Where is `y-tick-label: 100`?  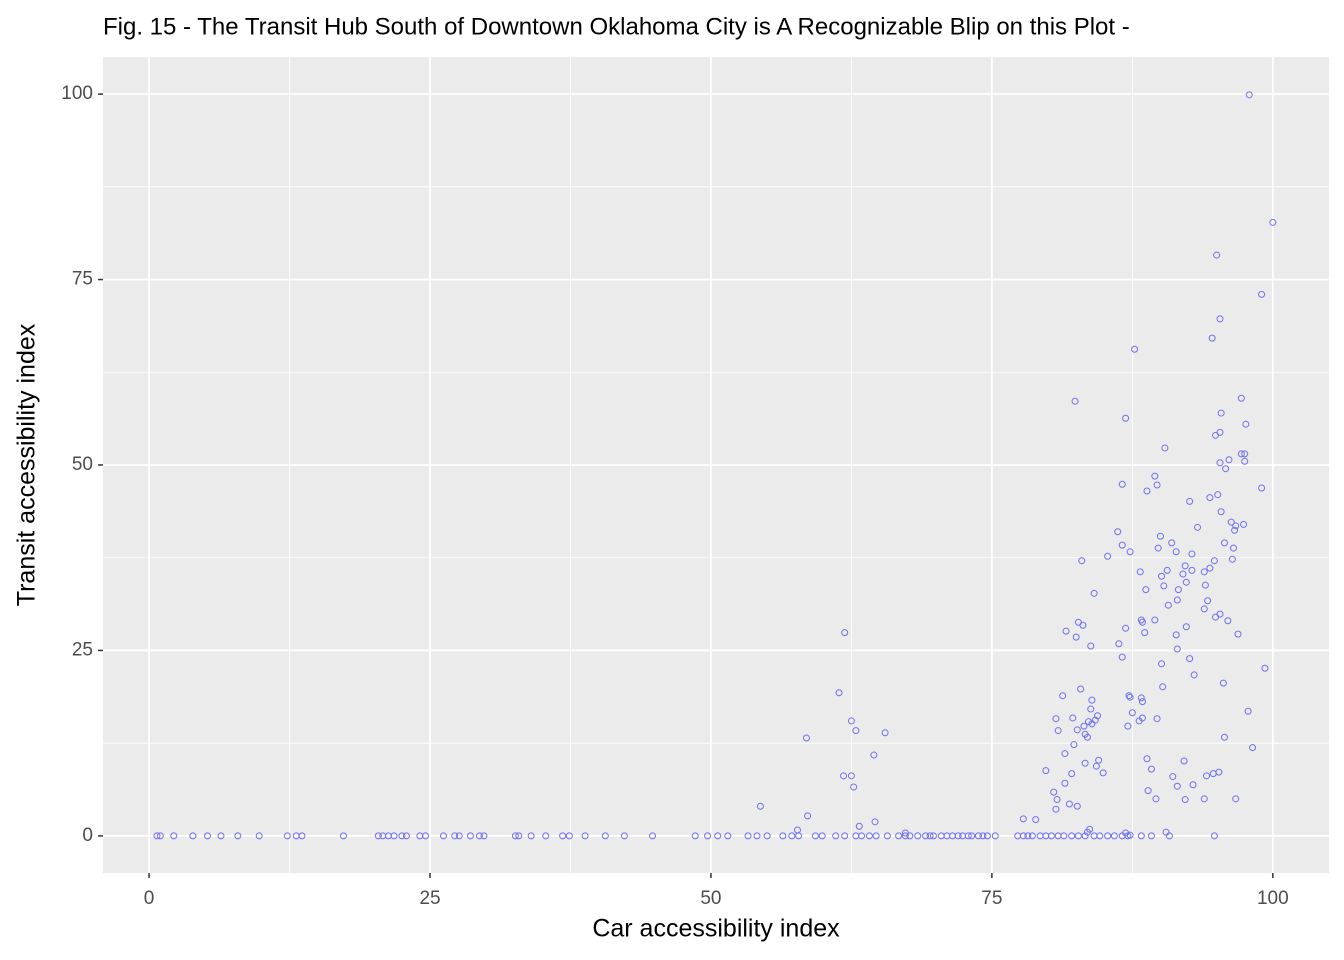 y-tick-label: 100 is located at coordinates (77, 93).